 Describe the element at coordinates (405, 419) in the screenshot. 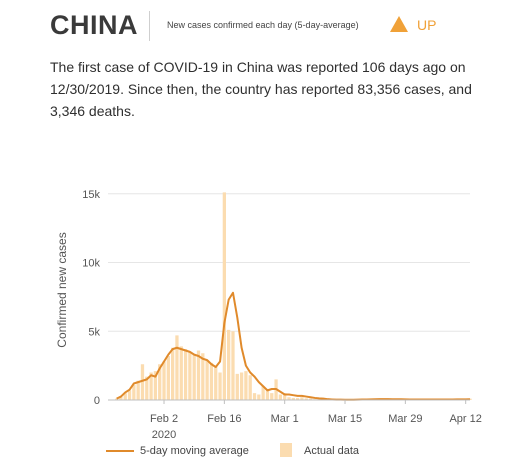

I see `x-tick-label-2020-03-29: Mar 29` at that location.